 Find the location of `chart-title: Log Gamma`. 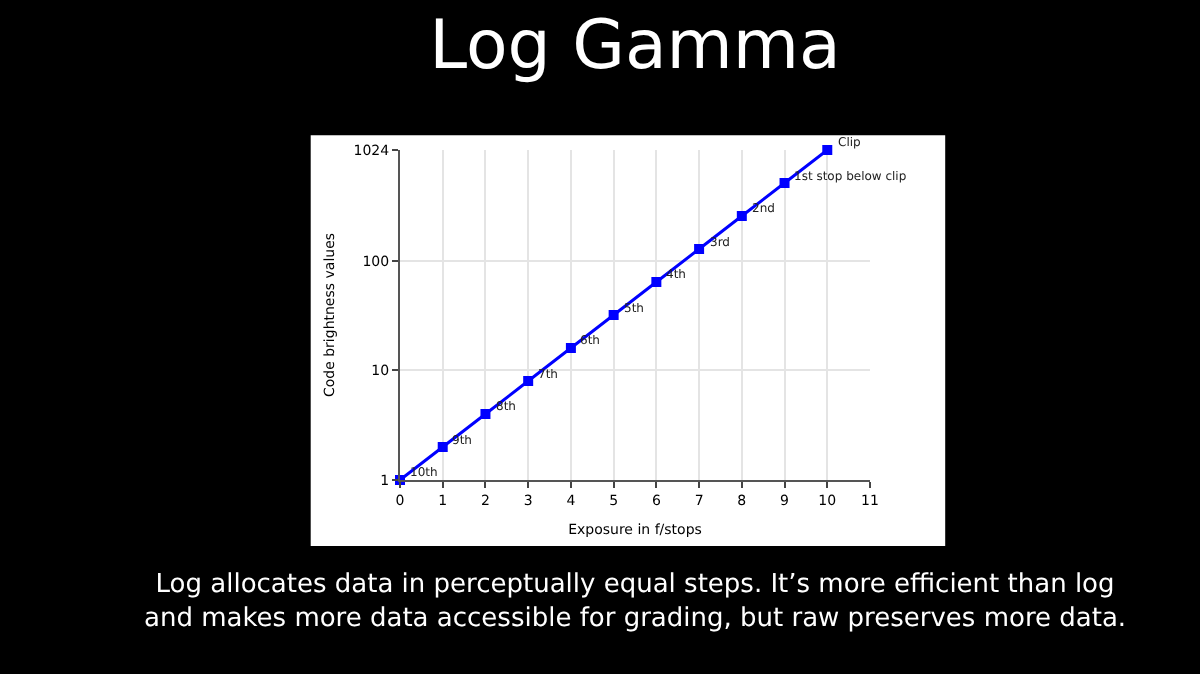

chart-title: Log Gamma is located at coordinates (635, 45).